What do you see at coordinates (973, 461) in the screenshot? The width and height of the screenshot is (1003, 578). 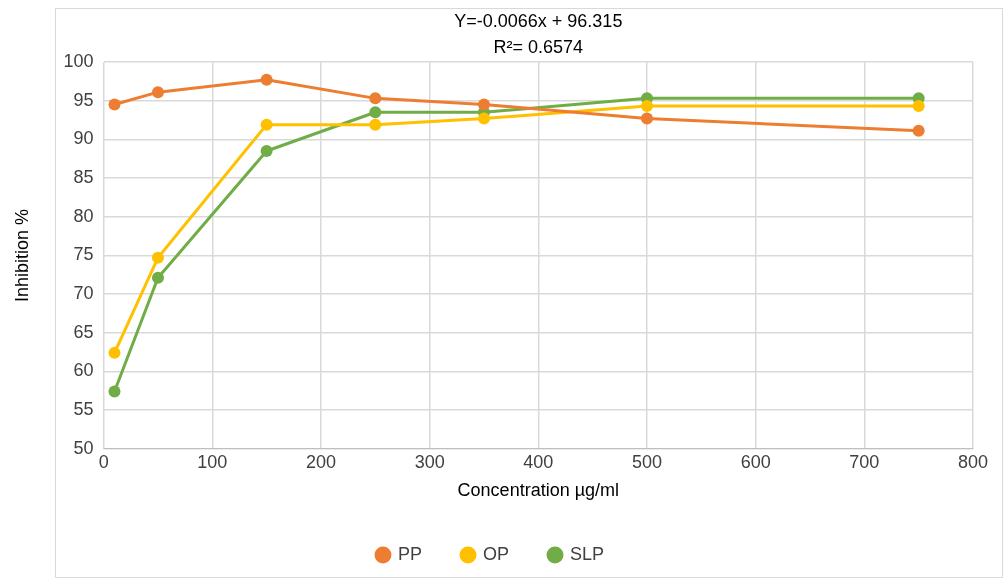 I see `x-tick-label: 800` at bounding box center [973, 461].